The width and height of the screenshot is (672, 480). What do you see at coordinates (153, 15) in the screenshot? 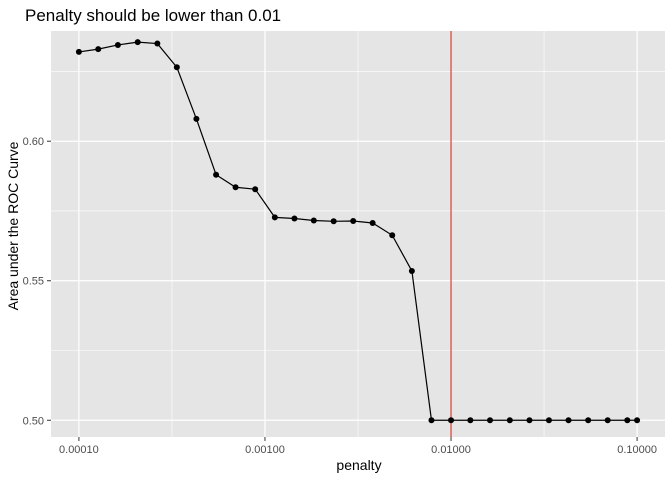
I see `chart-title: Penalty should be lower than 0.01` at bounding box center [153, 15].